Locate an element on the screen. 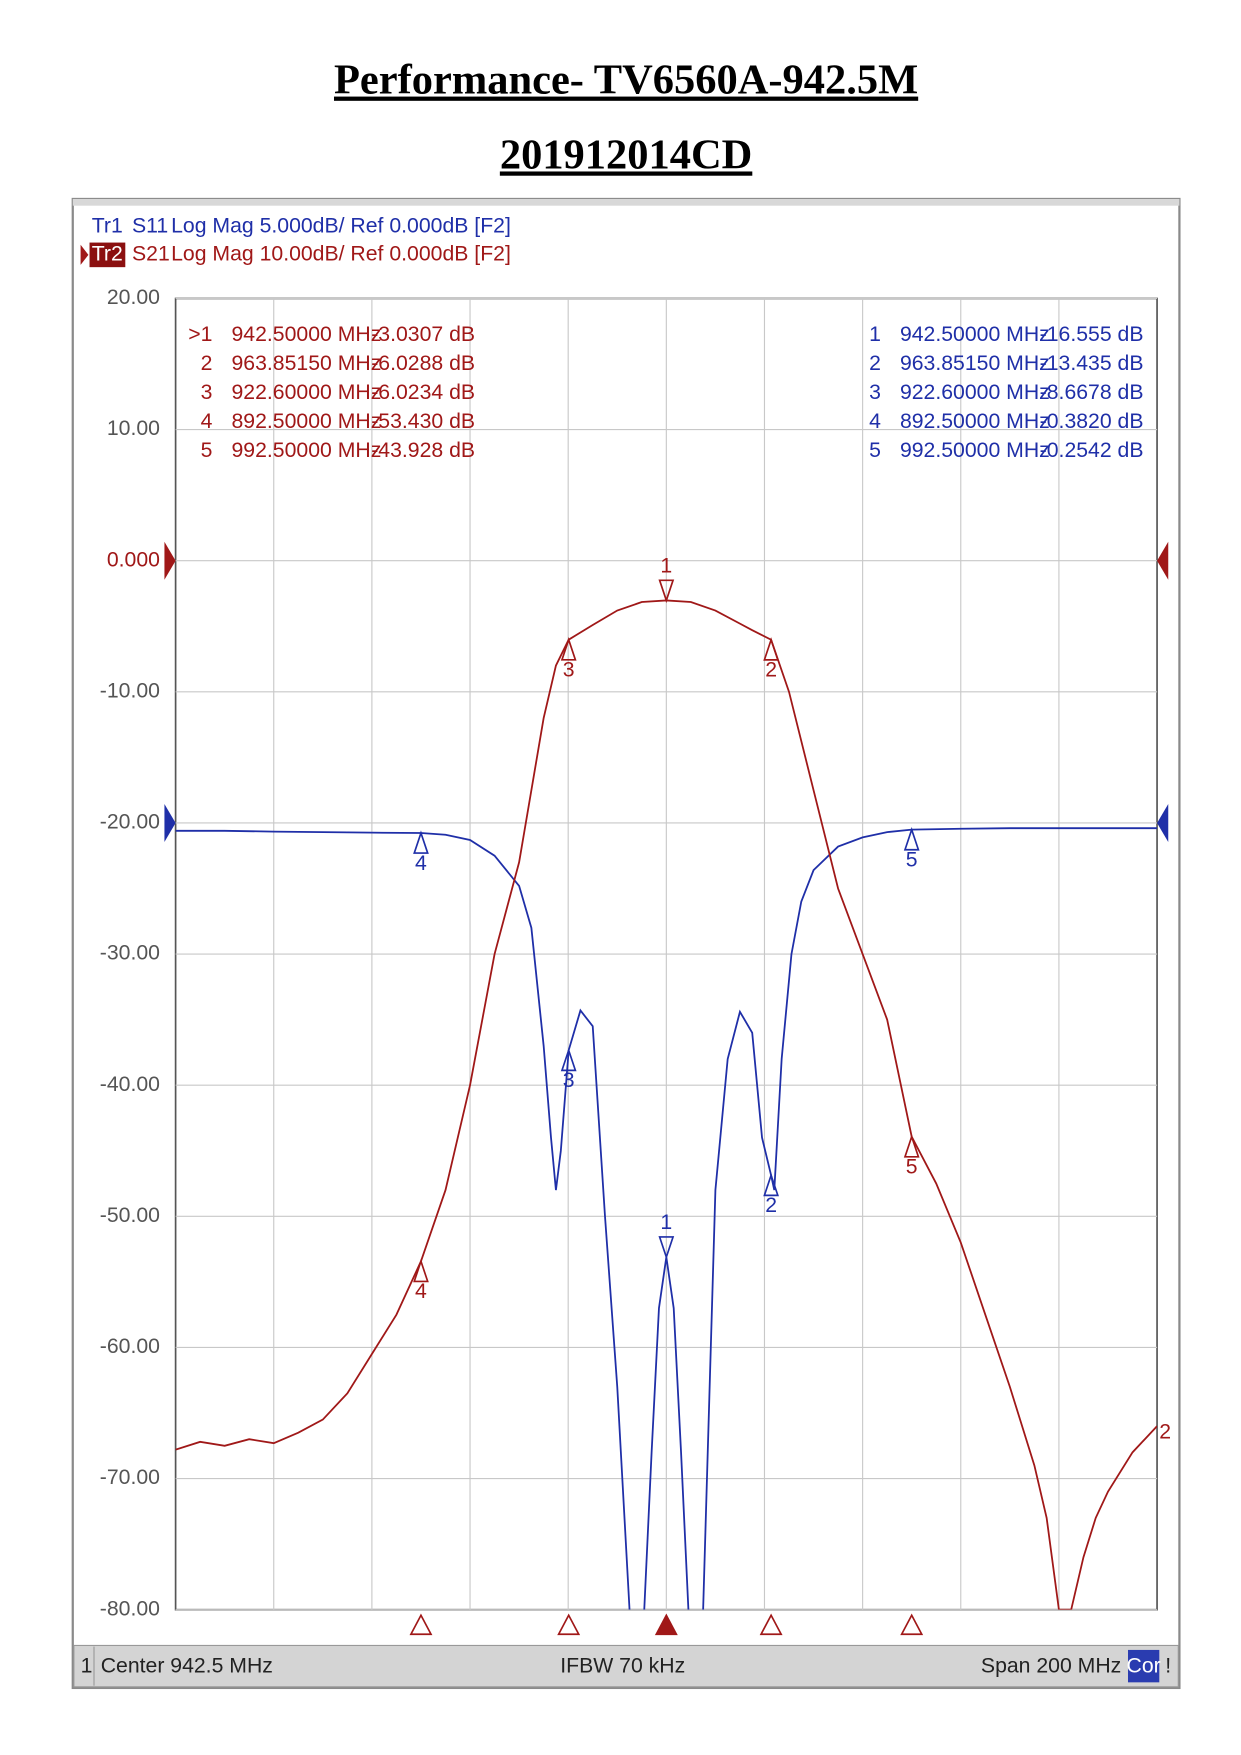 This screenshot has width=1241, height=1755. span: Span 200 MHz is located at coordinates (1051, 1665).